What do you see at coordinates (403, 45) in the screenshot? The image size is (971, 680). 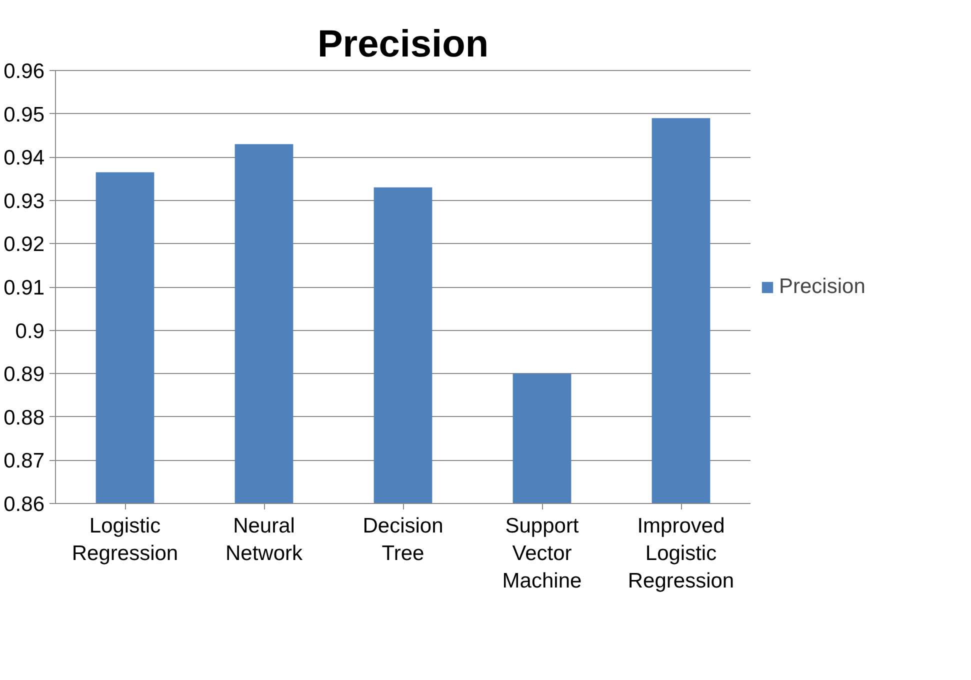 I see `chart-title: Precision` at bounding box center [403, 45].